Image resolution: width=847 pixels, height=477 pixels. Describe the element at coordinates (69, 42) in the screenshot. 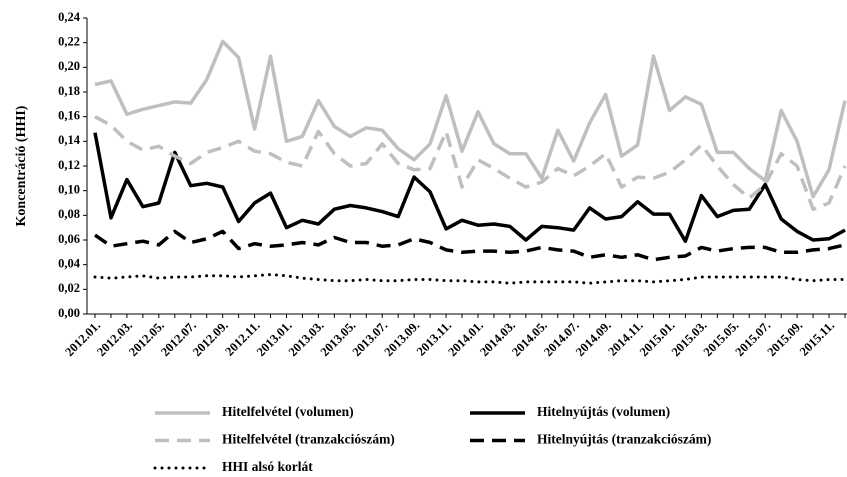

I see `y-tick-label: 0,22` at that location.